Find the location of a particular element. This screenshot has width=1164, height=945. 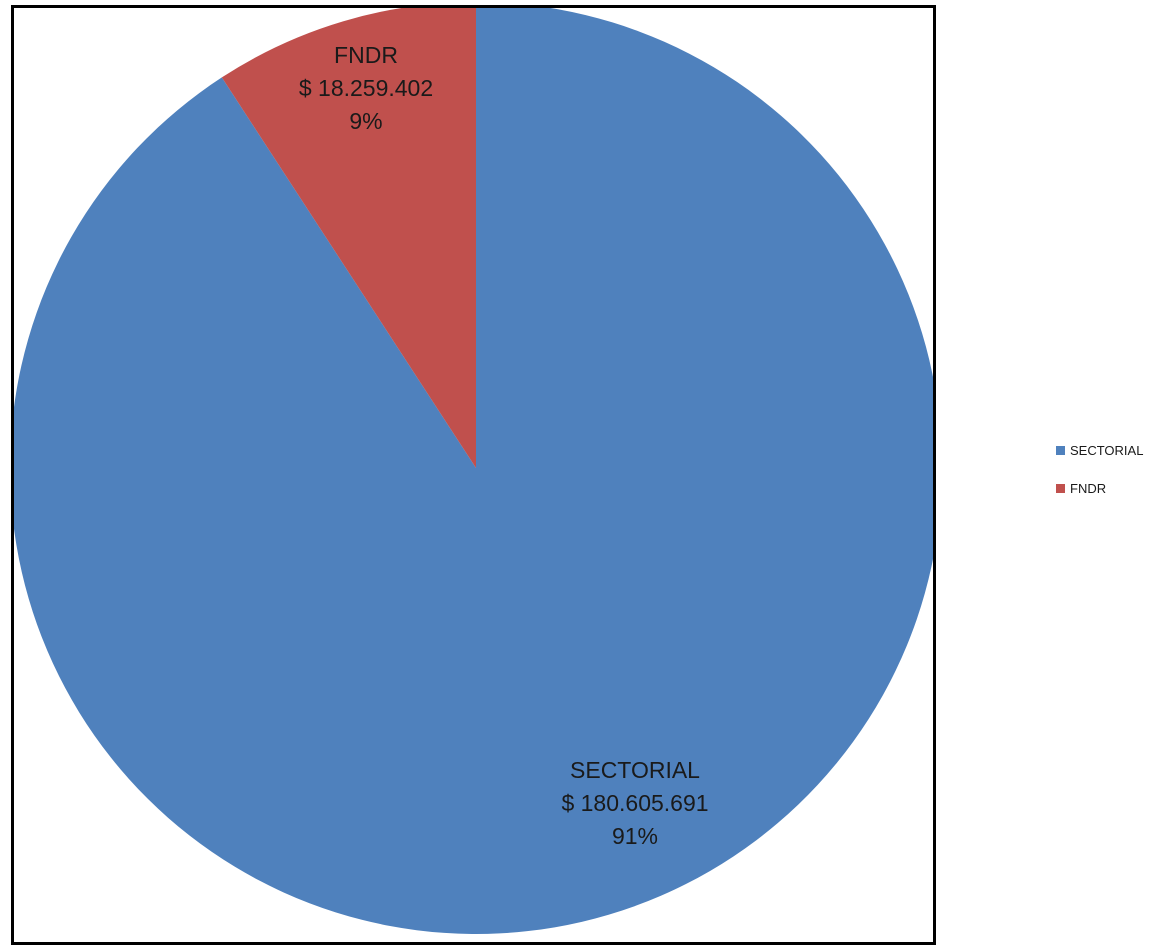

slice-label-name-sectorial: SECTORIAL is located at coordinates (635, 770).